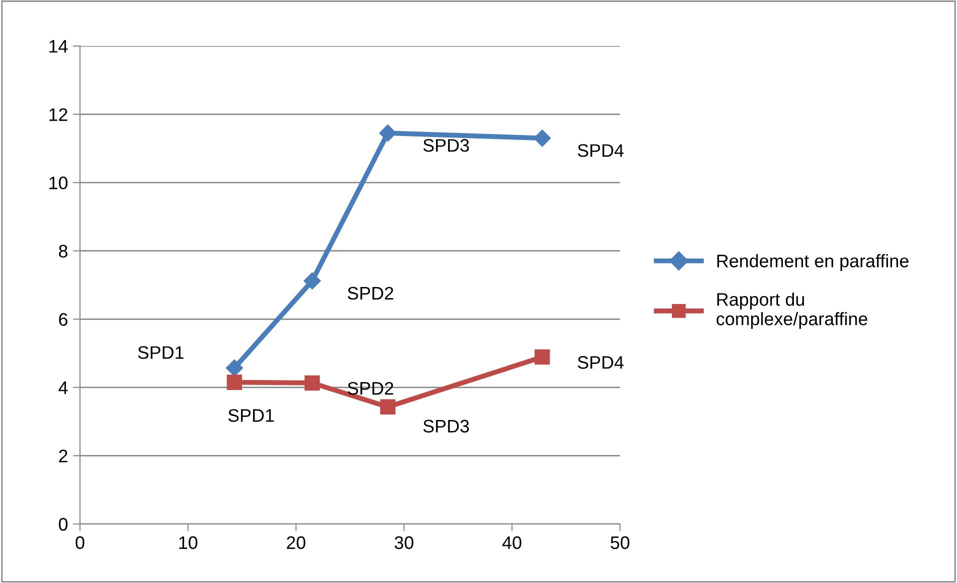 Image resolution: width=957 pixels, height=583 pixels. What do you see at coordinates (404, 543) in the screenshot?
I see `x-tick-label: 30` at bounding box center [404, 543].